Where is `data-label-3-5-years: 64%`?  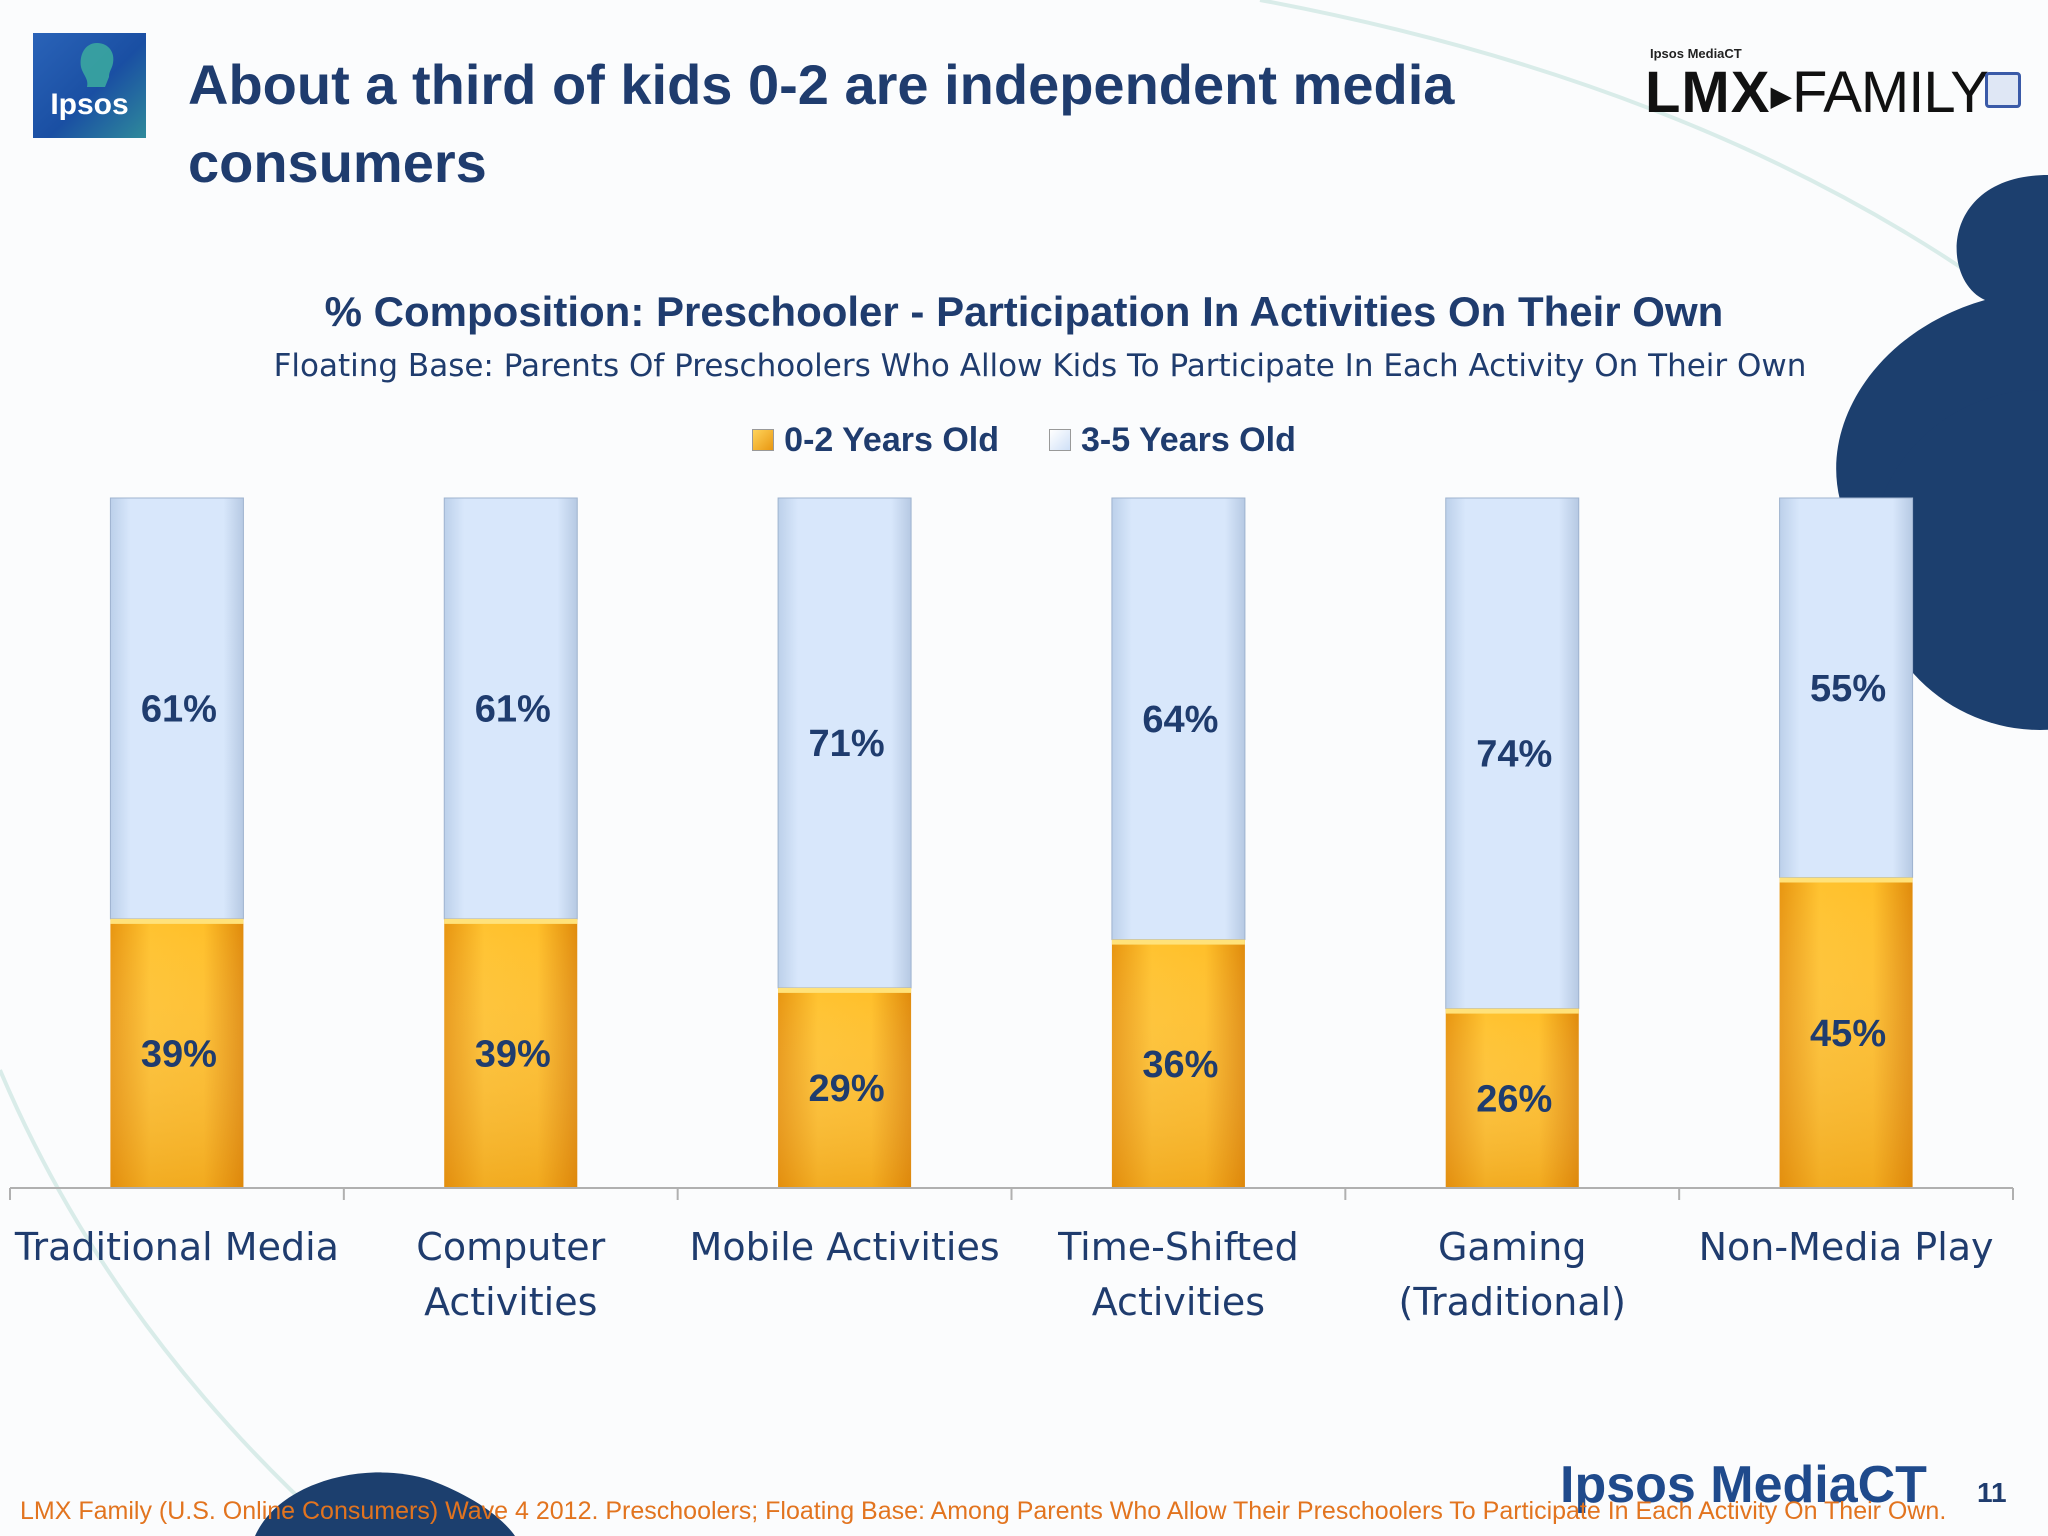 data-label-3-5-years: 64% is located at coordinates (1180, 720).